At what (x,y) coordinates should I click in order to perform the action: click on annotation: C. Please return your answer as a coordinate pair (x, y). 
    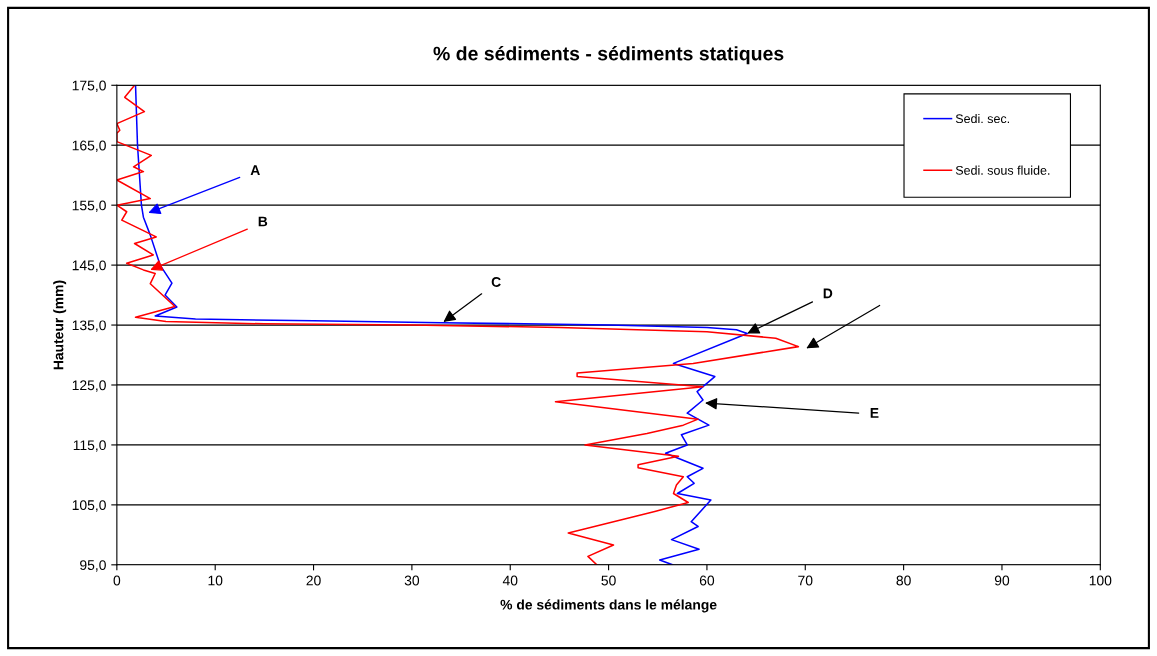
    Looking at the image, I should click on (496, 282).